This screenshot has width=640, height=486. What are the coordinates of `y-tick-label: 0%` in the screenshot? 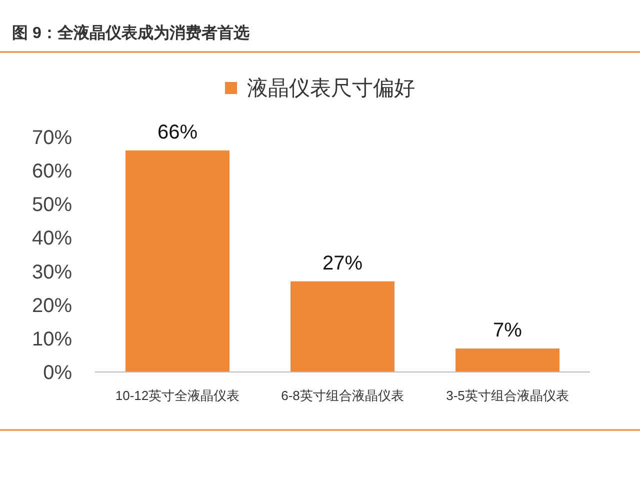 It's located at (57, 373).